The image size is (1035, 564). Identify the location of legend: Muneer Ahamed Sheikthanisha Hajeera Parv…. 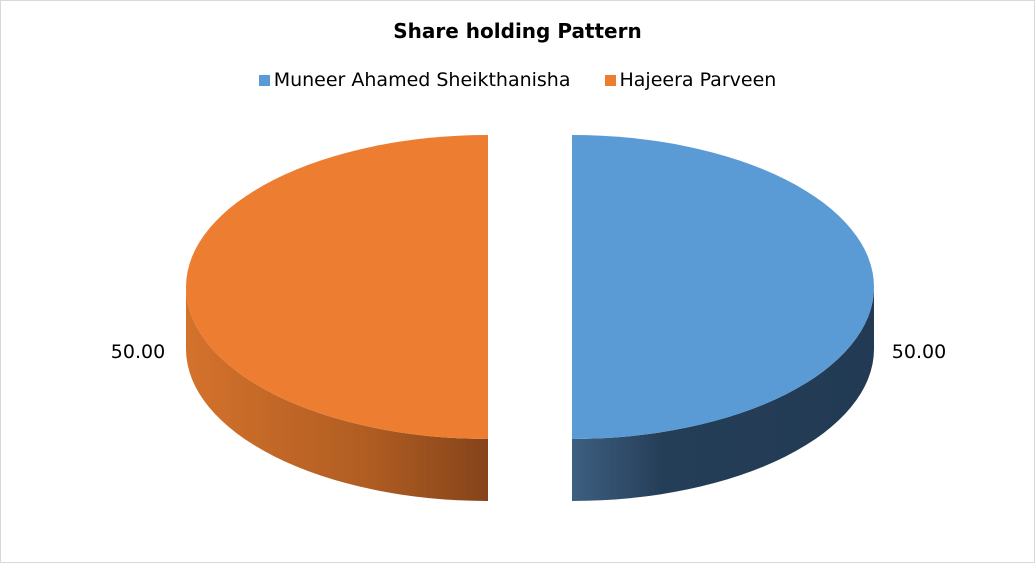
(517, 80).